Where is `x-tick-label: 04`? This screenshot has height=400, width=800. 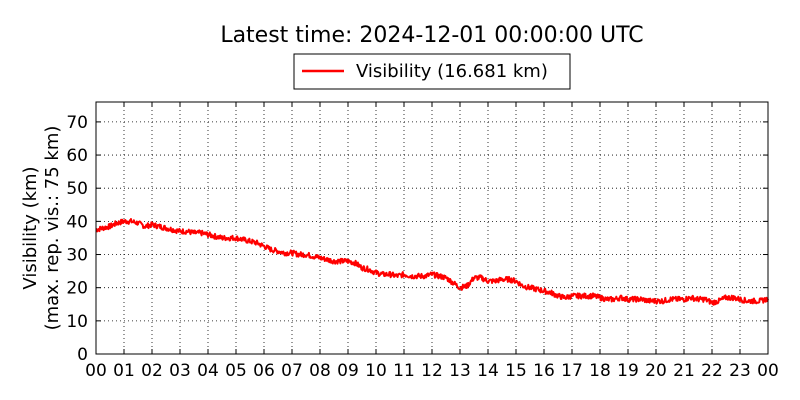 x-tick-label: 04 is located at coordinates (208, 371).